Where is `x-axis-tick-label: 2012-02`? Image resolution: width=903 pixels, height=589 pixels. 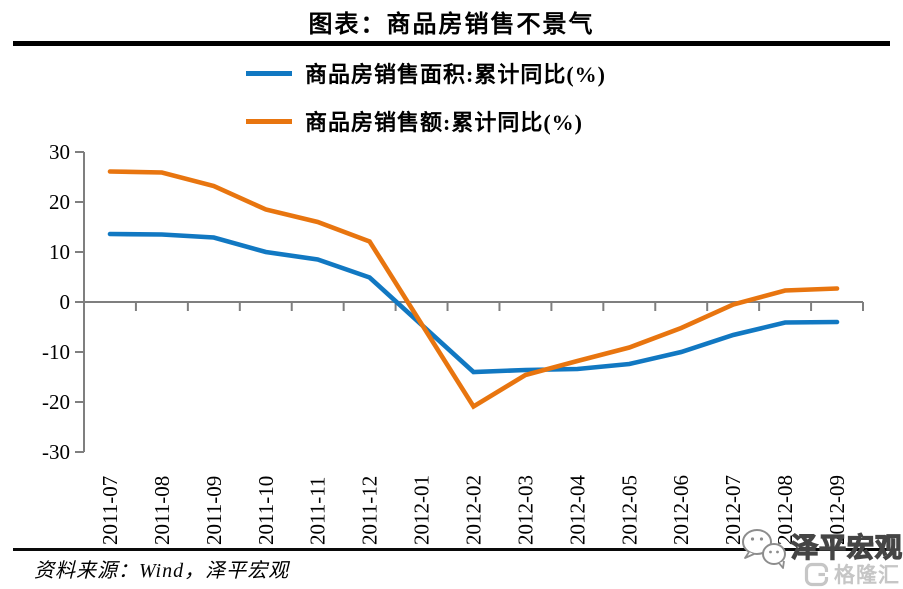 x-axis-tick-label: 2012-02 is located at coordinates (474, 510).